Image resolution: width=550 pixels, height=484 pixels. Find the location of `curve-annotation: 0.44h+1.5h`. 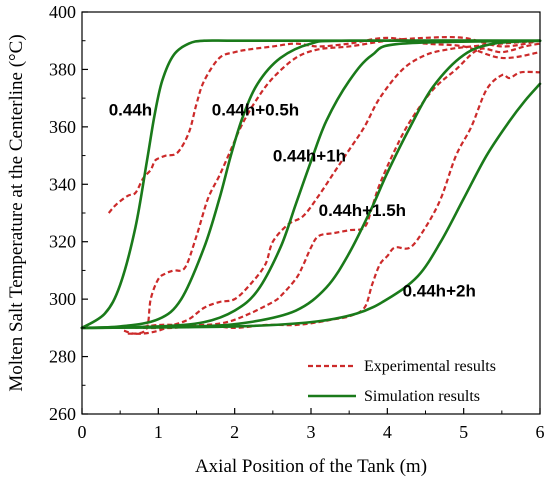

curve-annotation: 0.44h+1.5h is located at coordinates (362, 210).